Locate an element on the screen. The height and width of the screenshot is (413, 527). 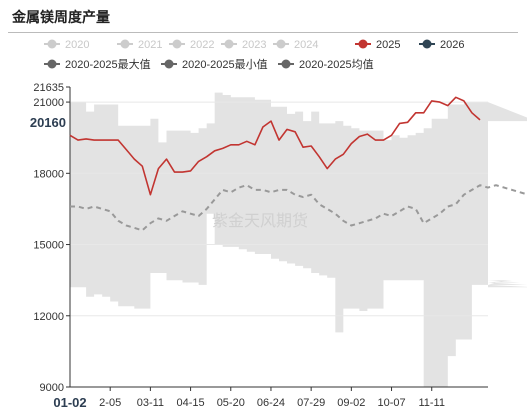
series-line-2020-2025均值 is located at coordinates (298, 208).